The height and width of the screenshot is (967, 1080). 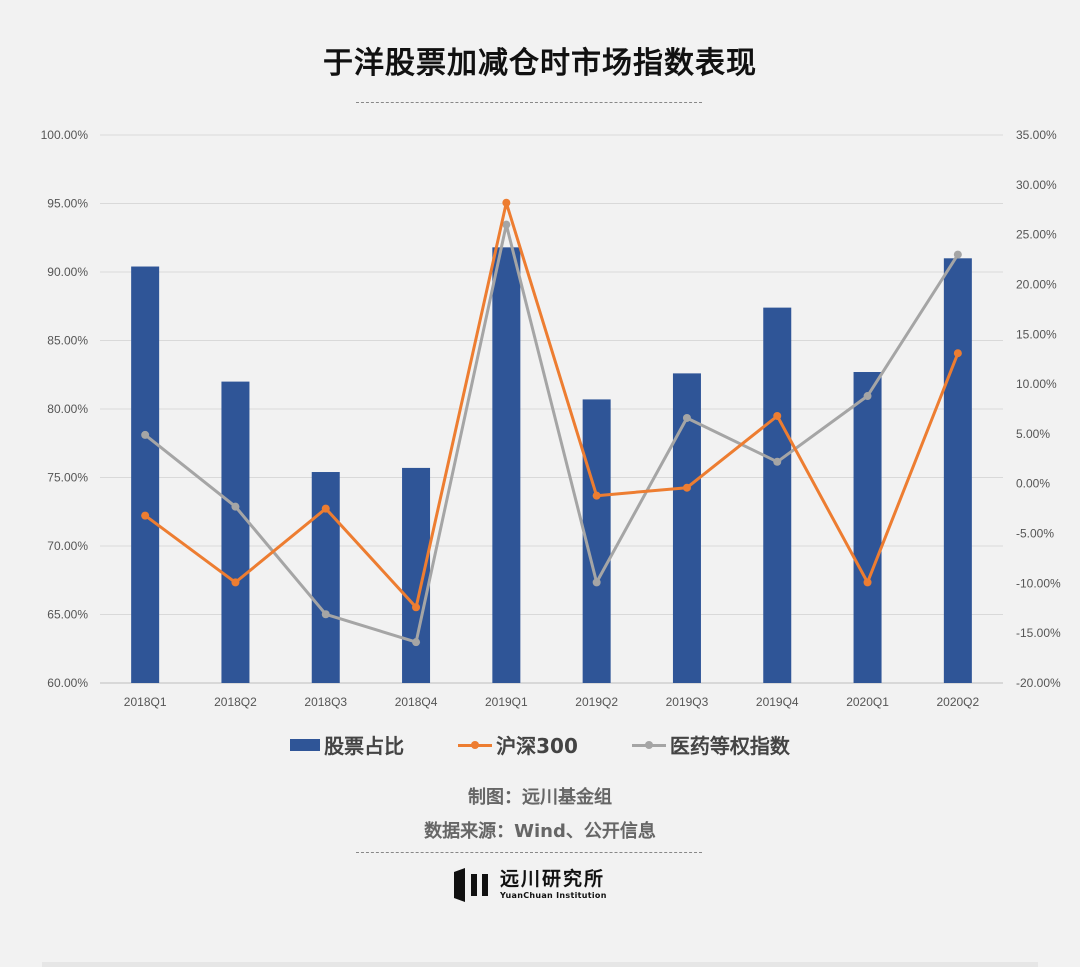 I want to click on legend-label-hs300: 沪深300, so click(x=537, y=746).